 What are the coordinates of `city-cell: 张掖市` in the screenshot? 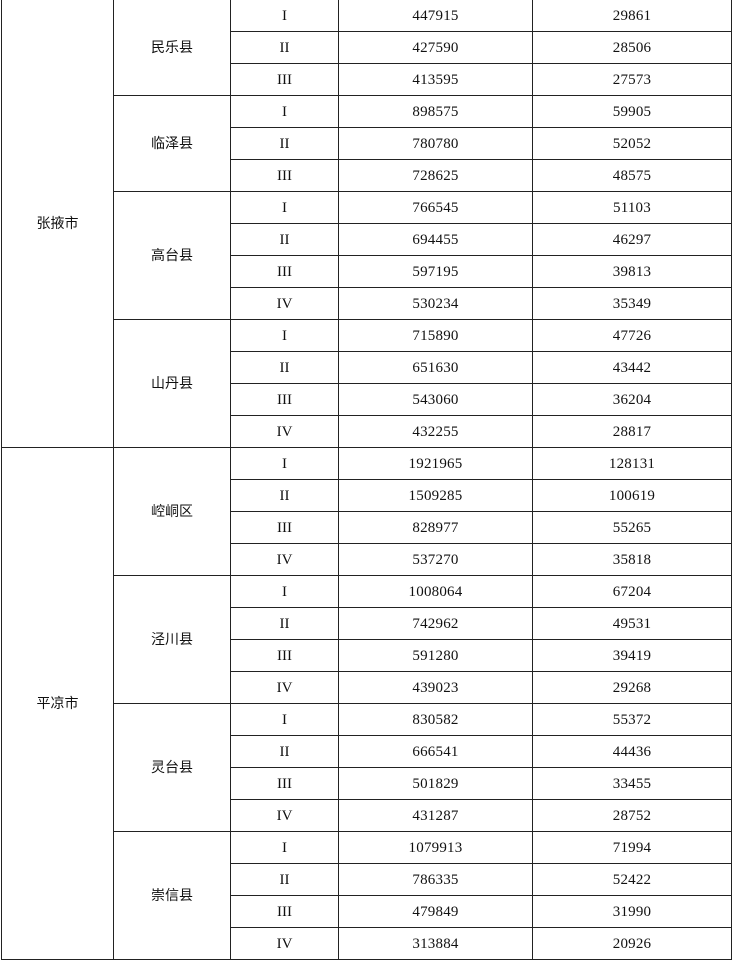 It's located at (57, 224).